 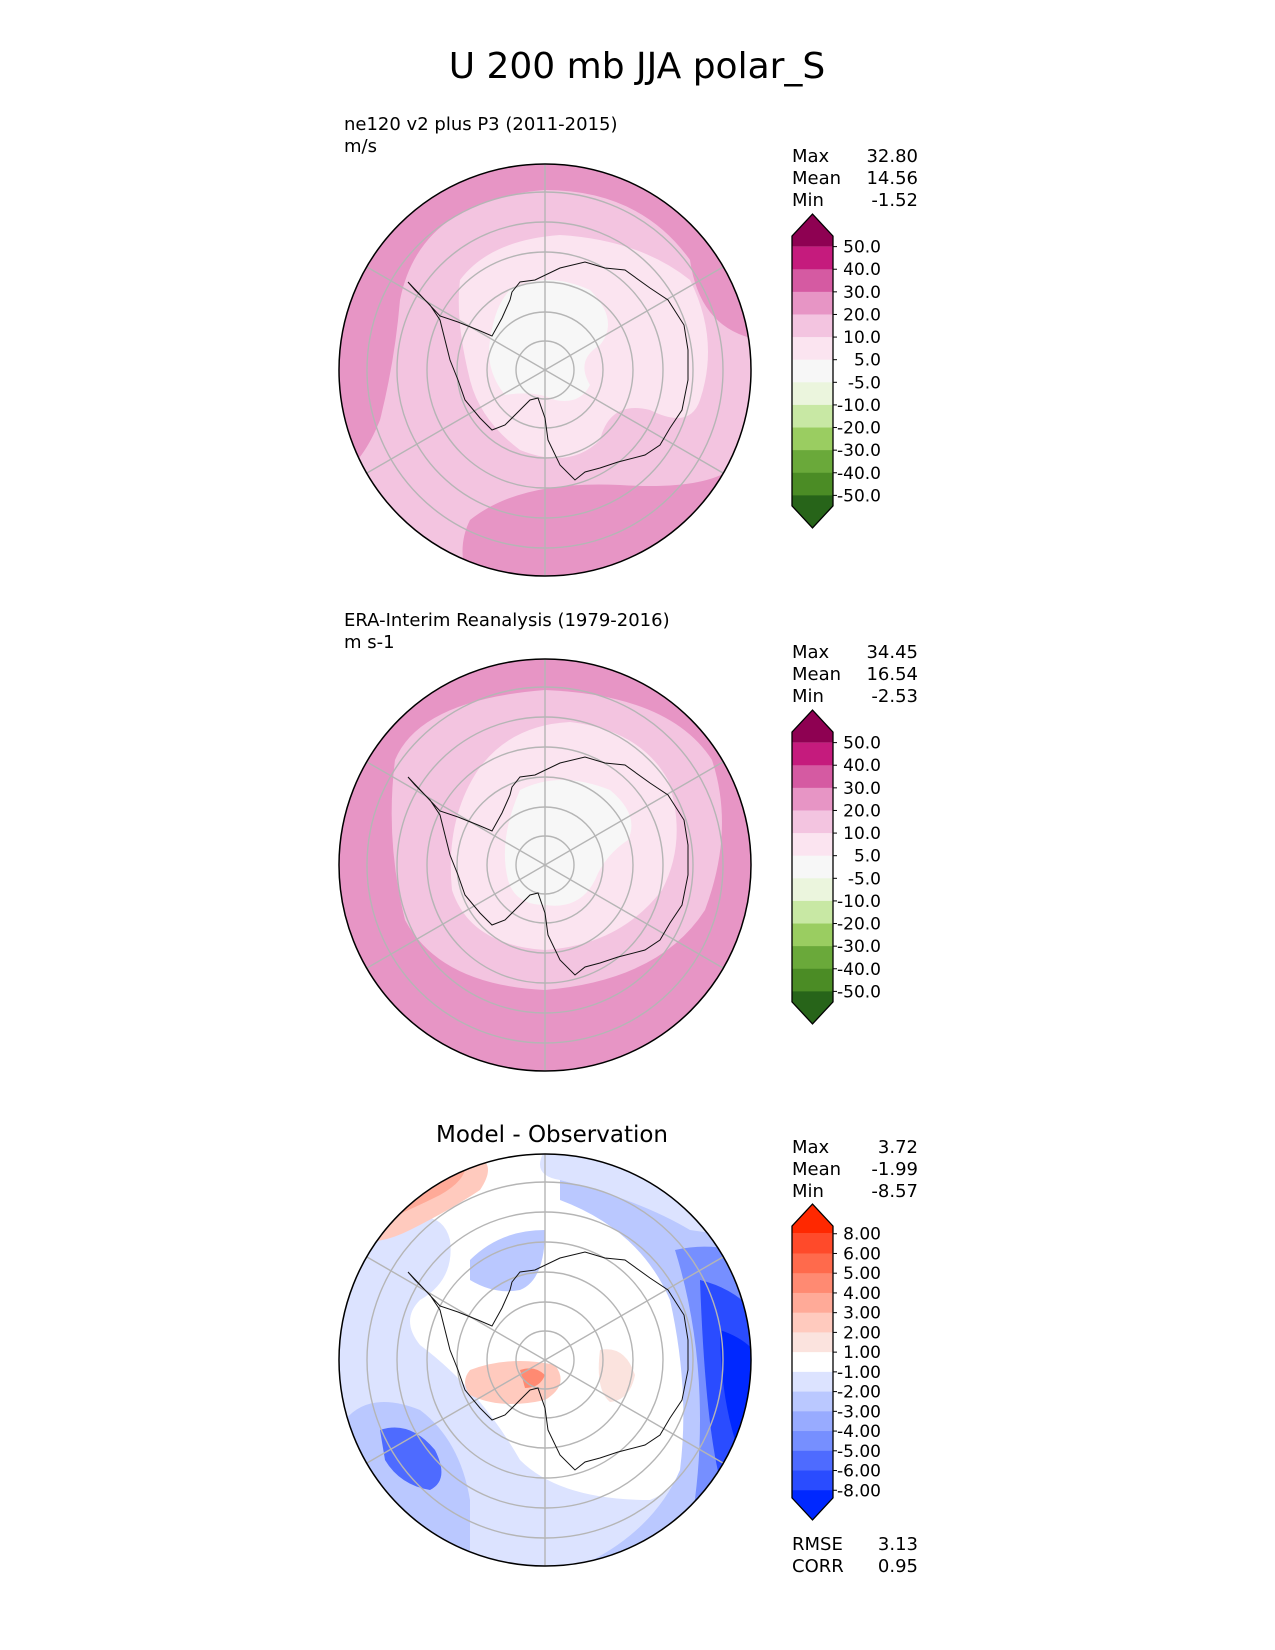 What do you see at coordinates (862, 338) in the screenshot?
I see `colorbar-tick-label: 10.0` at bounding box center [862, 338].